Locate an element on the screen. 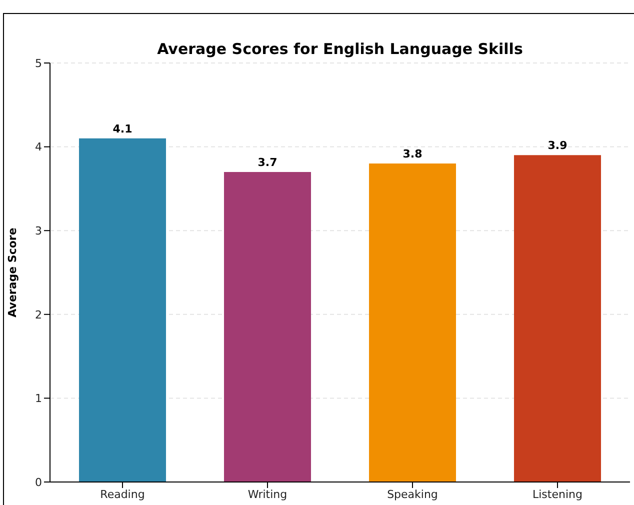 The height and width of the screenshot is (505, 634). data-label: 3.7 is located at coordinates (268, 162).